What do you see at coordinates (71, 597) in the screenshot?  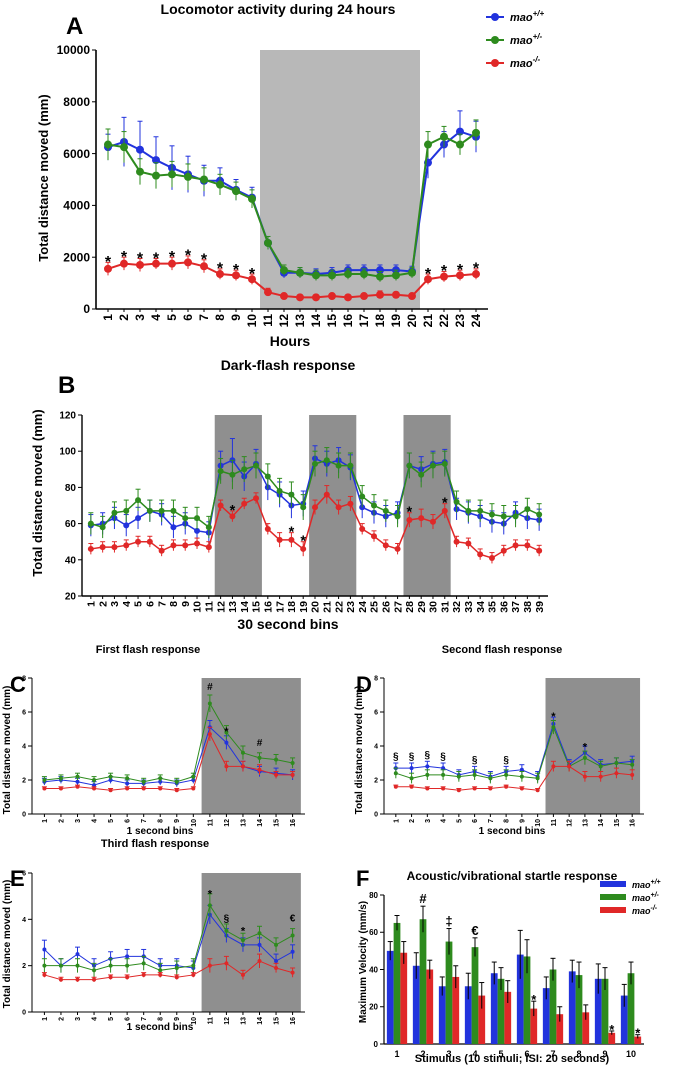 I see `y-tick-label-b-0: 20` at bounding box center [71, 597].